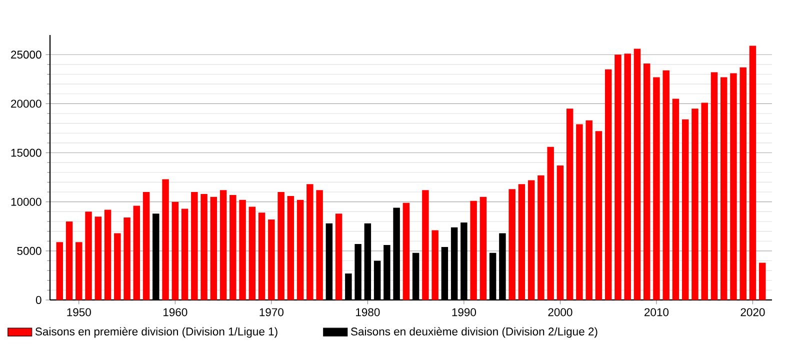  I want to click on y-tick-label: 0, so click(39, 300).